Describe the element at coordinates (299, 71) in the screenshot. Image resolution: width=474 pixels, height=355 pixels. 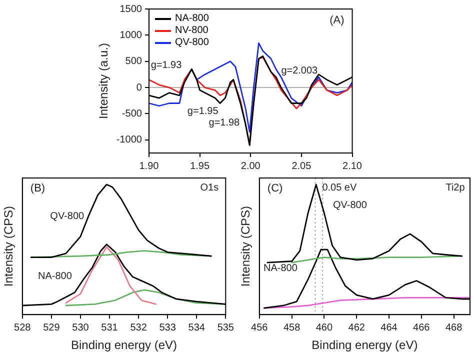
I see `annotation: g=2.003` at that location.